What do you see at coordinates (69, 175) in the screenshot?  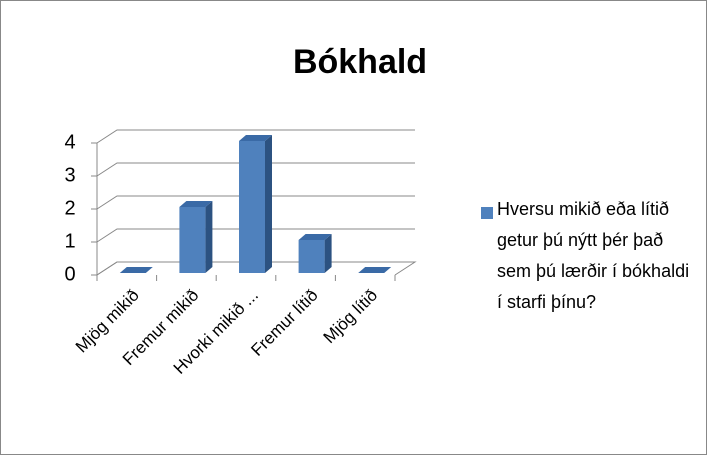 I see `y-tick-label: 3` at bounding box center [69, 175].